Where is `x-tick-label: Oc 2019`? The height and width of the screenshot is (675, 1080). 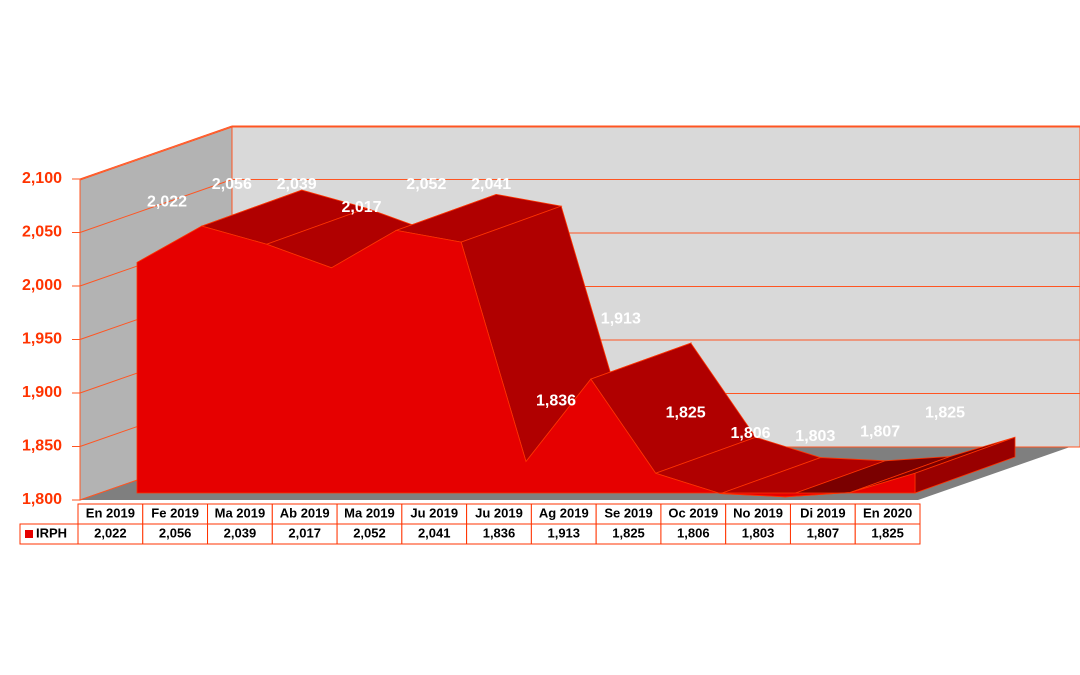
x-tick-label: Oc 2019 is located at coordinates (693, 512).